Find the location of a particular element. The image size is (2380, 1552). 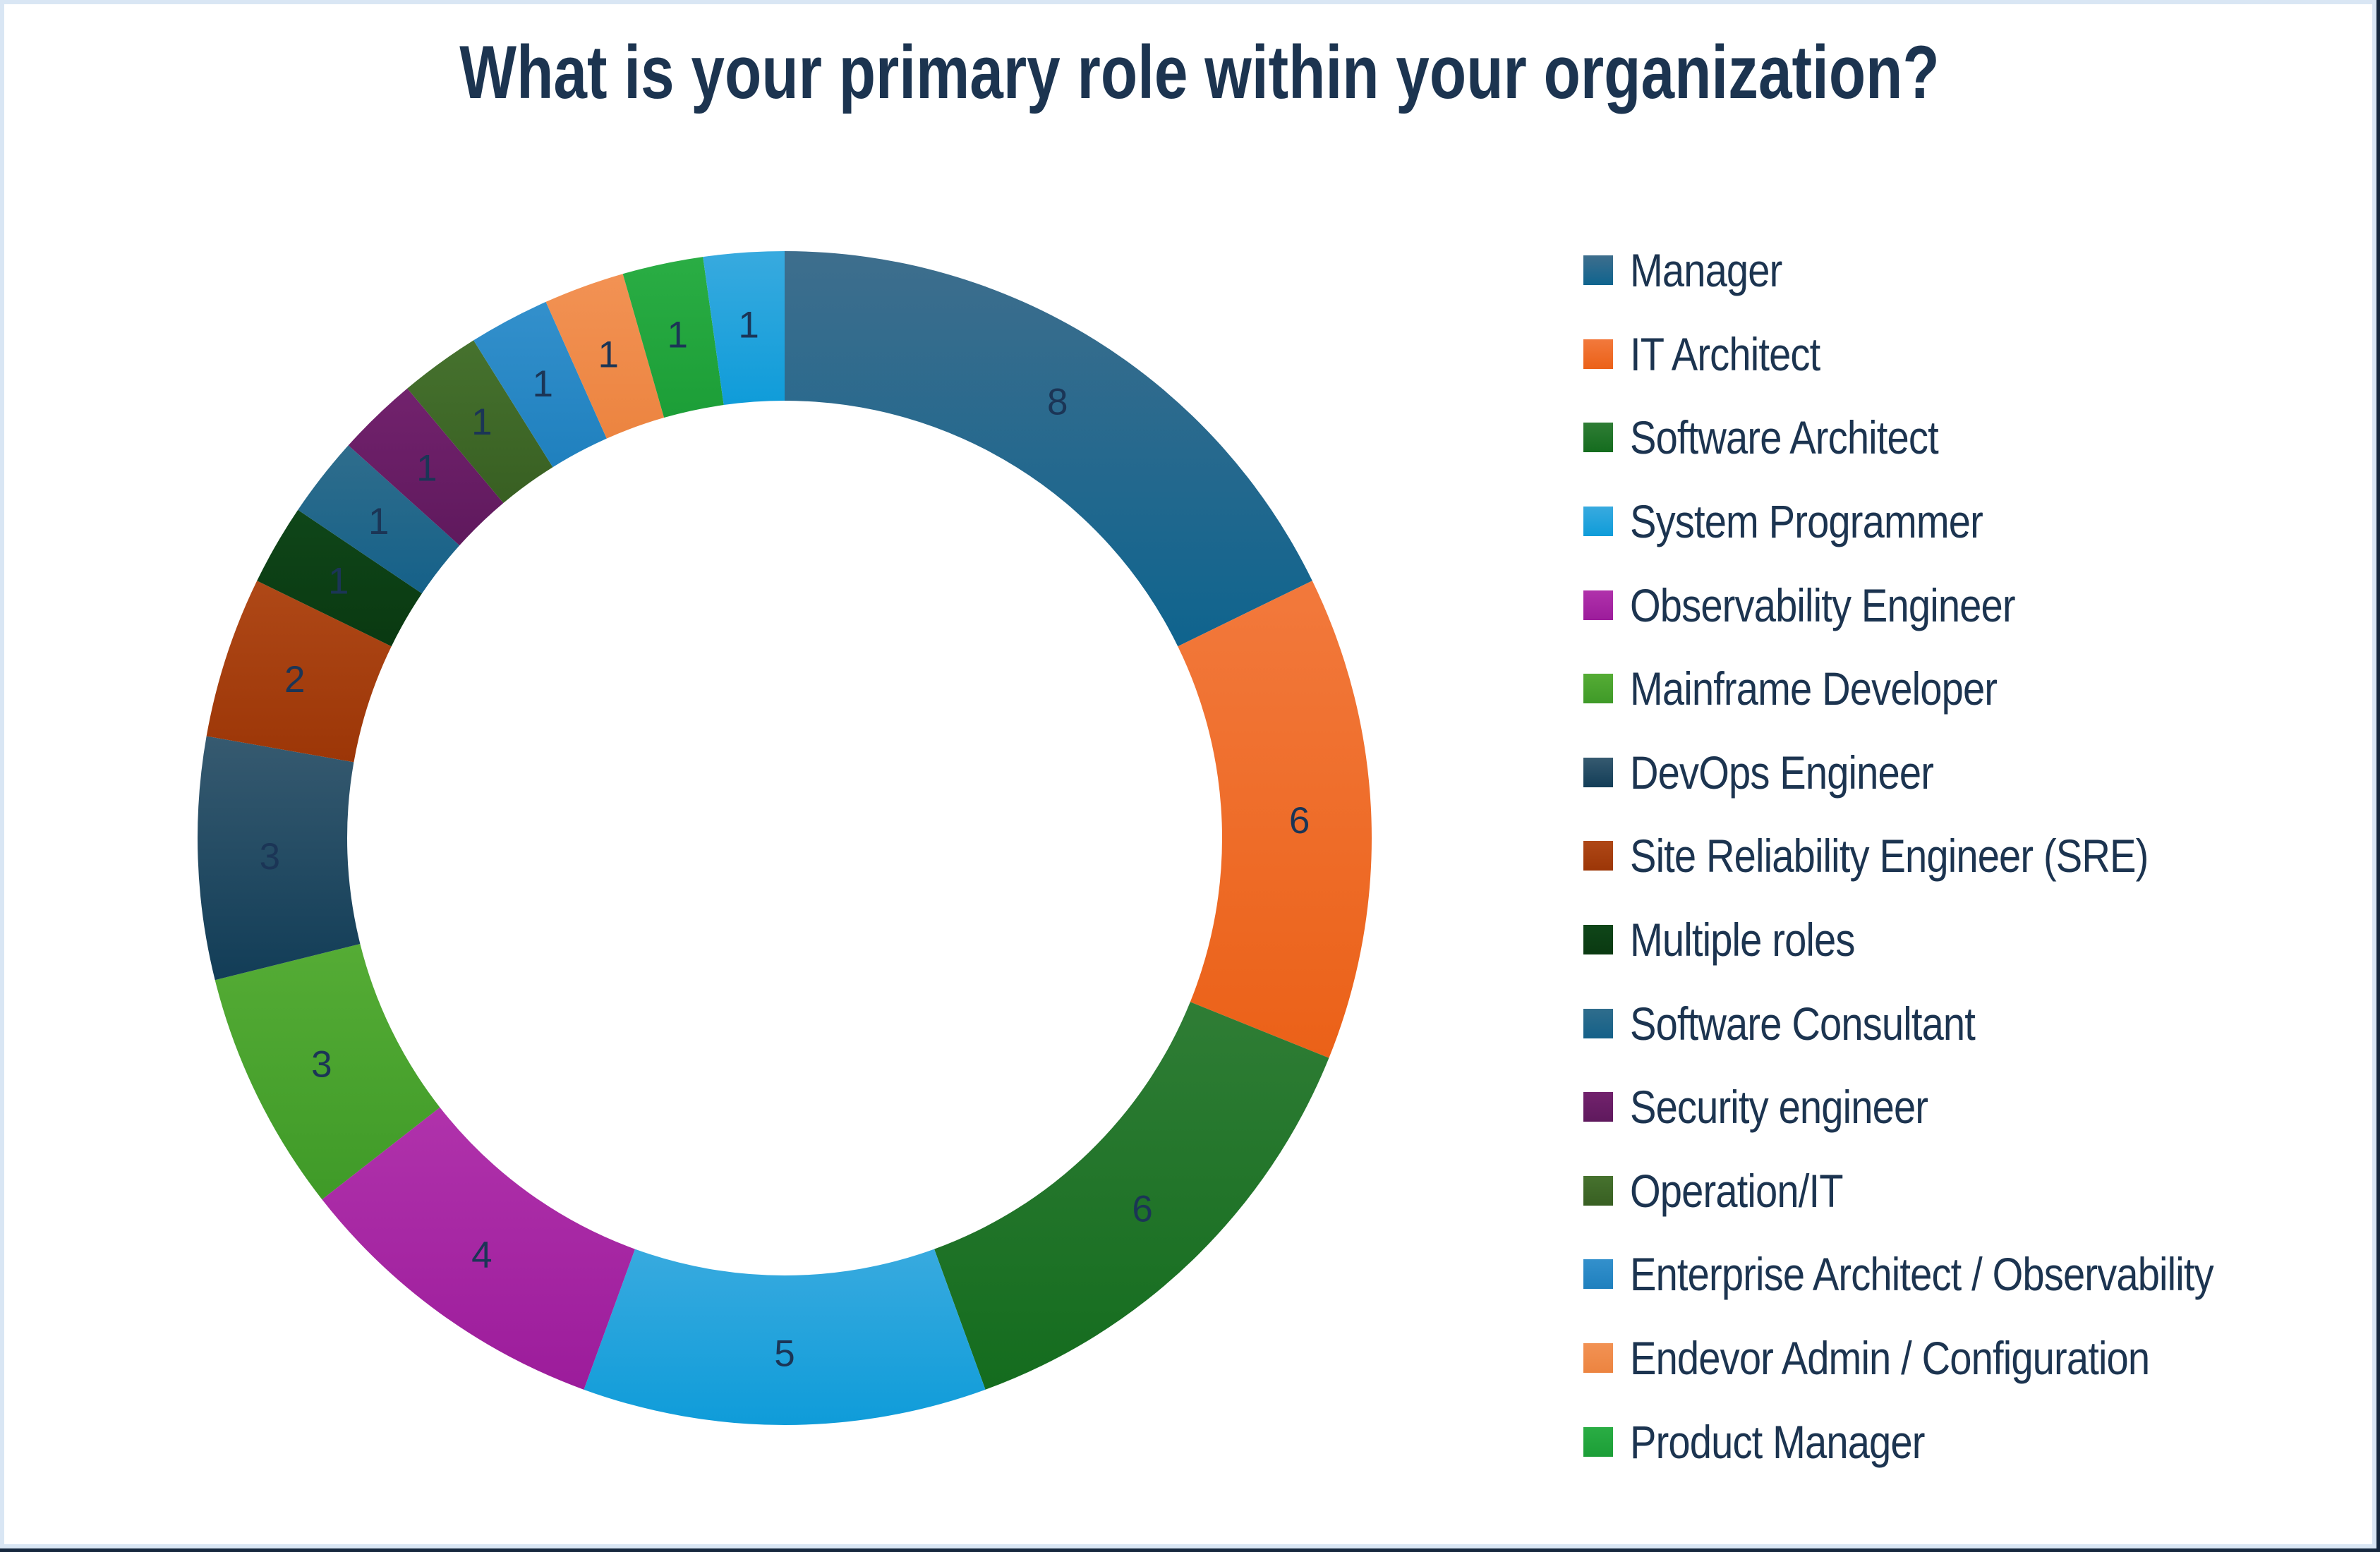

donut-slice-software-consultant is located at coordinates (379, 519).